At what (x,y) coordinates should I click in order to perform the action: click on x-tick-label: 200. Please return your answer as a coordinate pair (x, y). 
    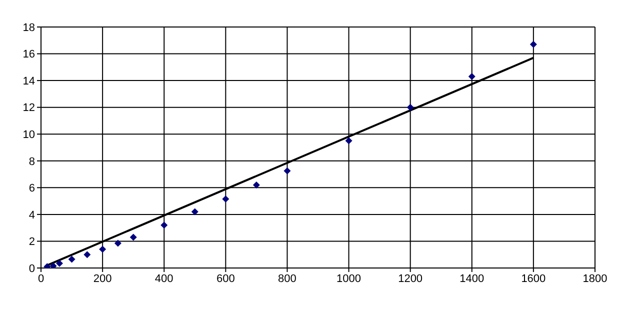
    Looking at the image, I should click on (102, 278).